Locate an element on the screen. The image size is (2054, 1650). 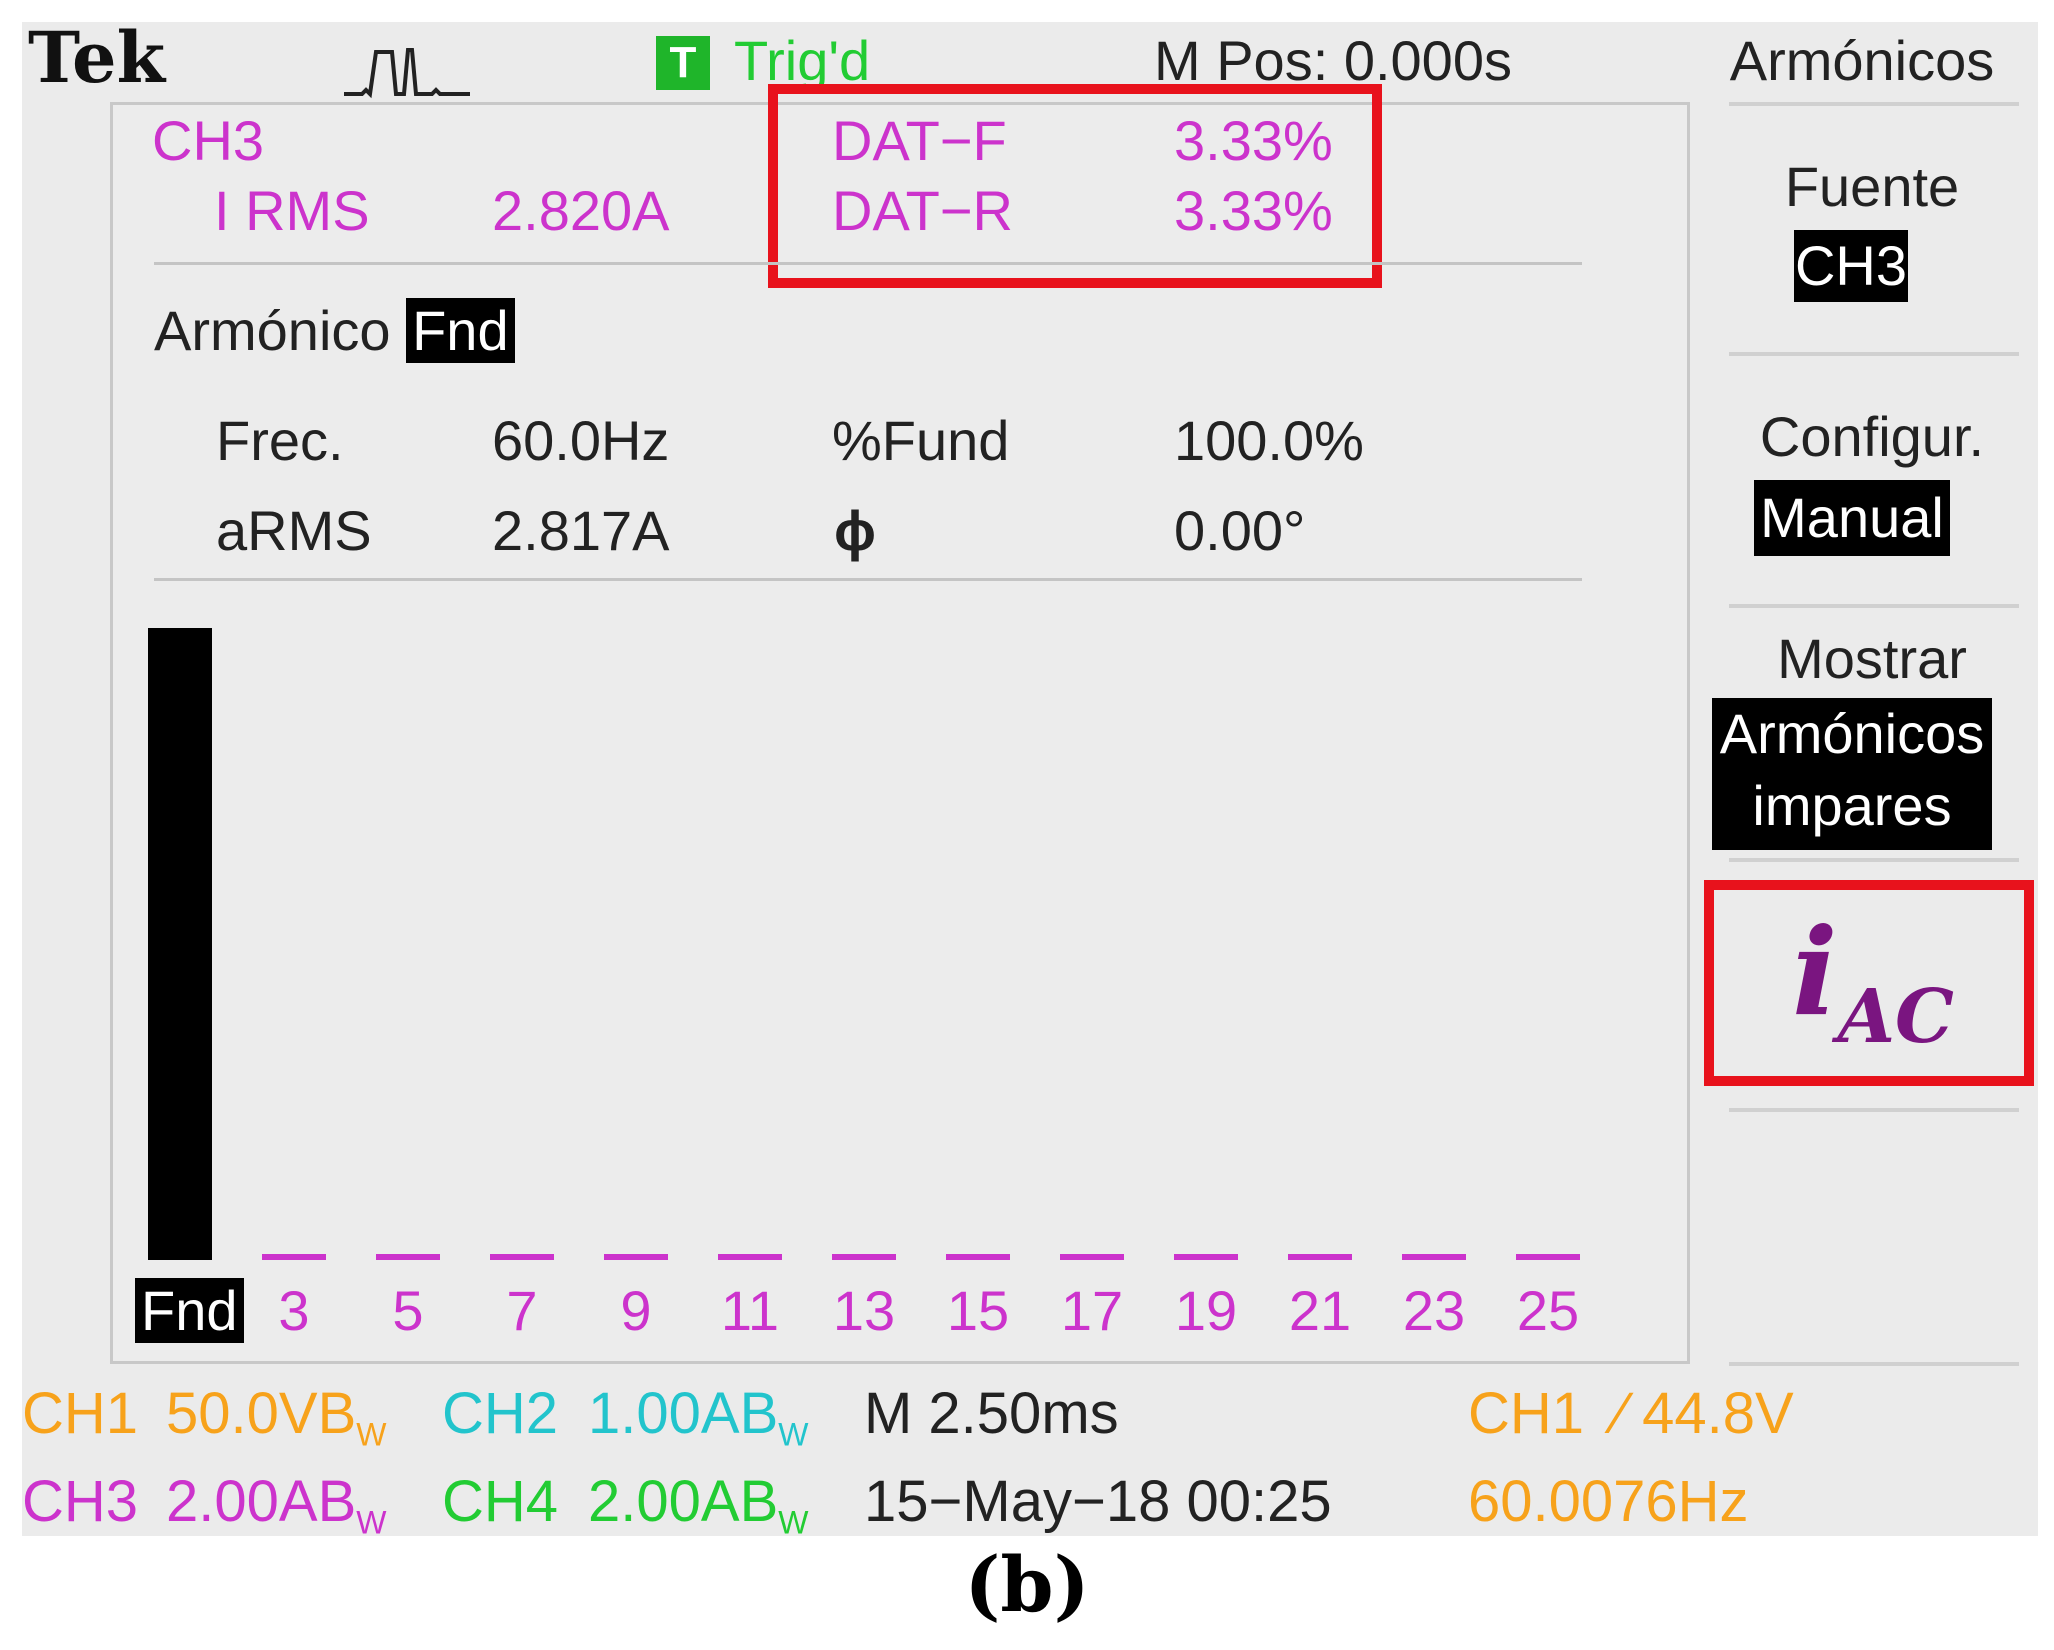
i-rms-label: I RMS is located at coordinates (292, 210).